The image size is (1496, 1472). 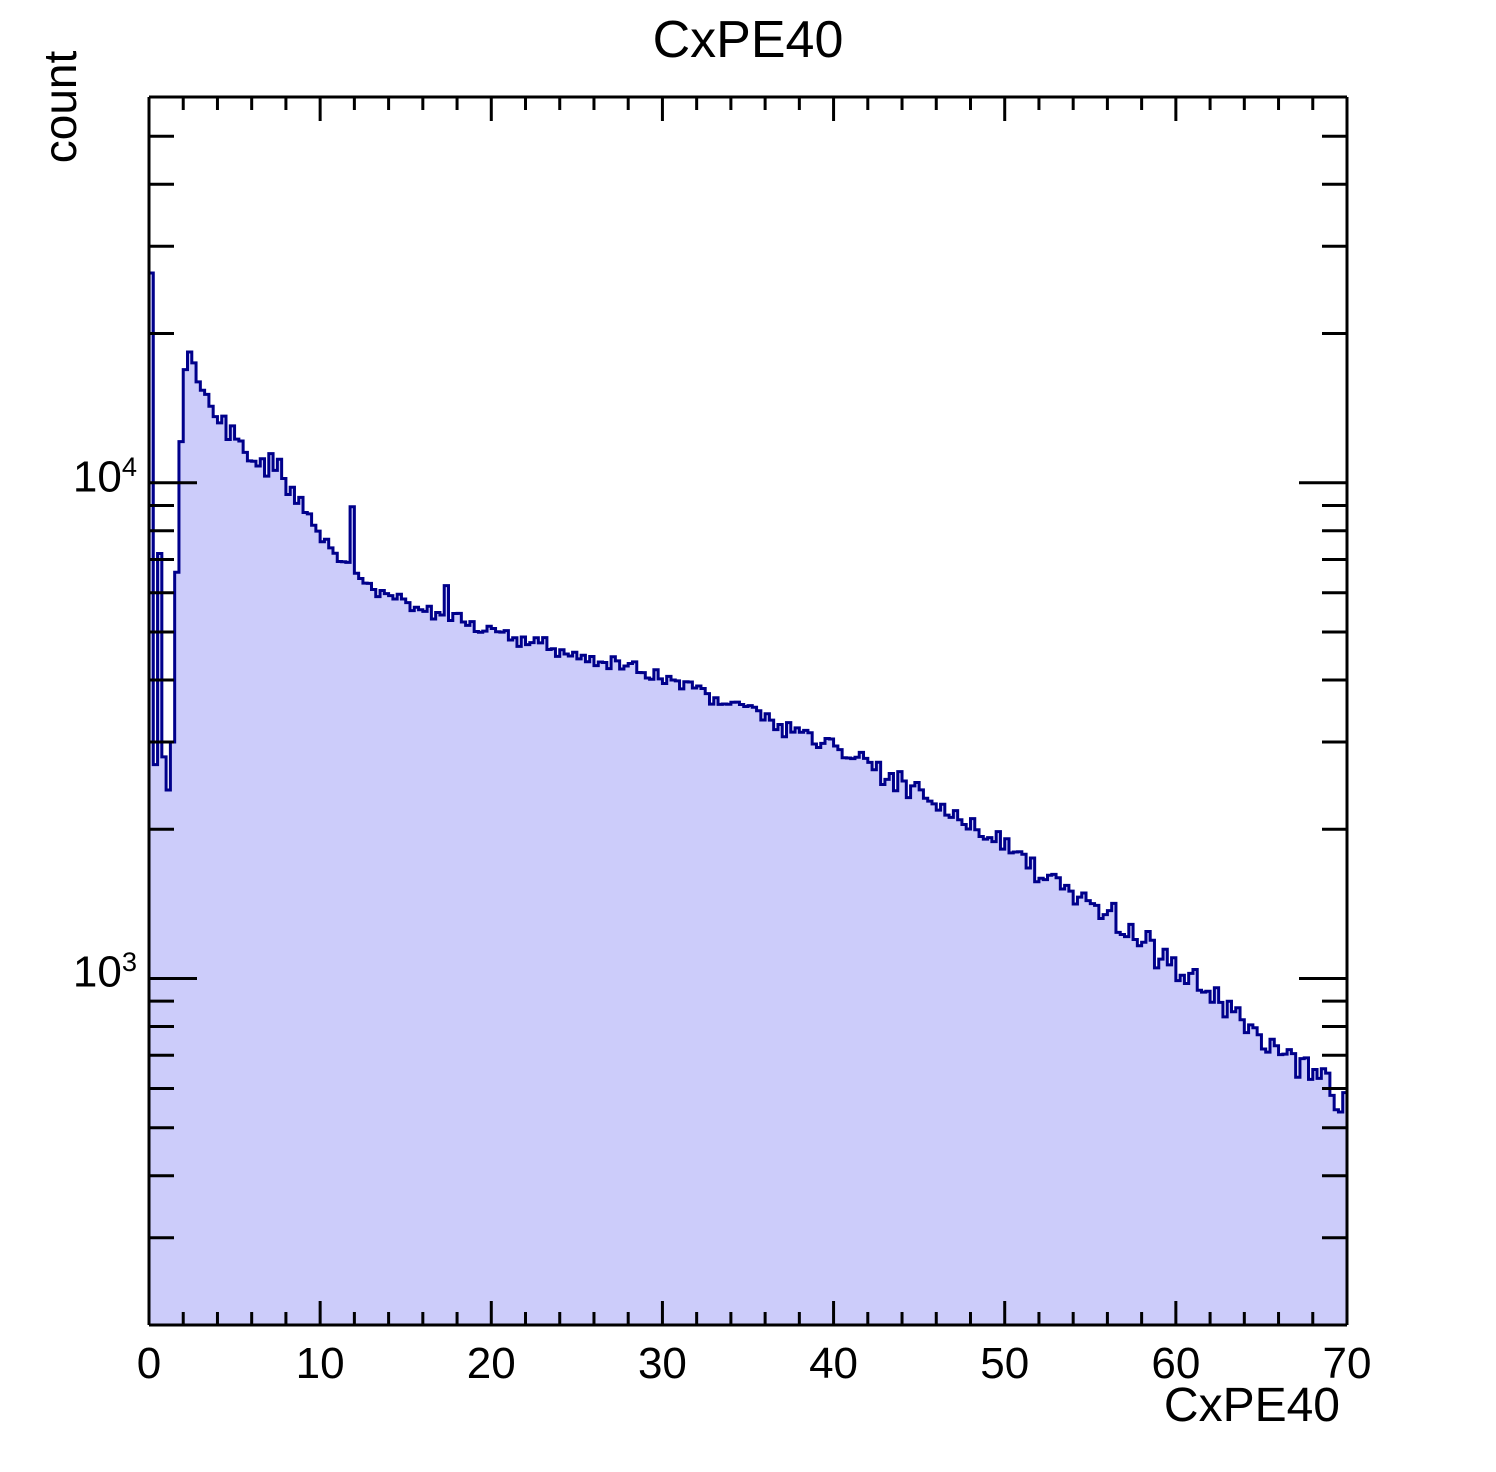 I want to click on x-tick-label: 50, so click(x=1005, y=1363).